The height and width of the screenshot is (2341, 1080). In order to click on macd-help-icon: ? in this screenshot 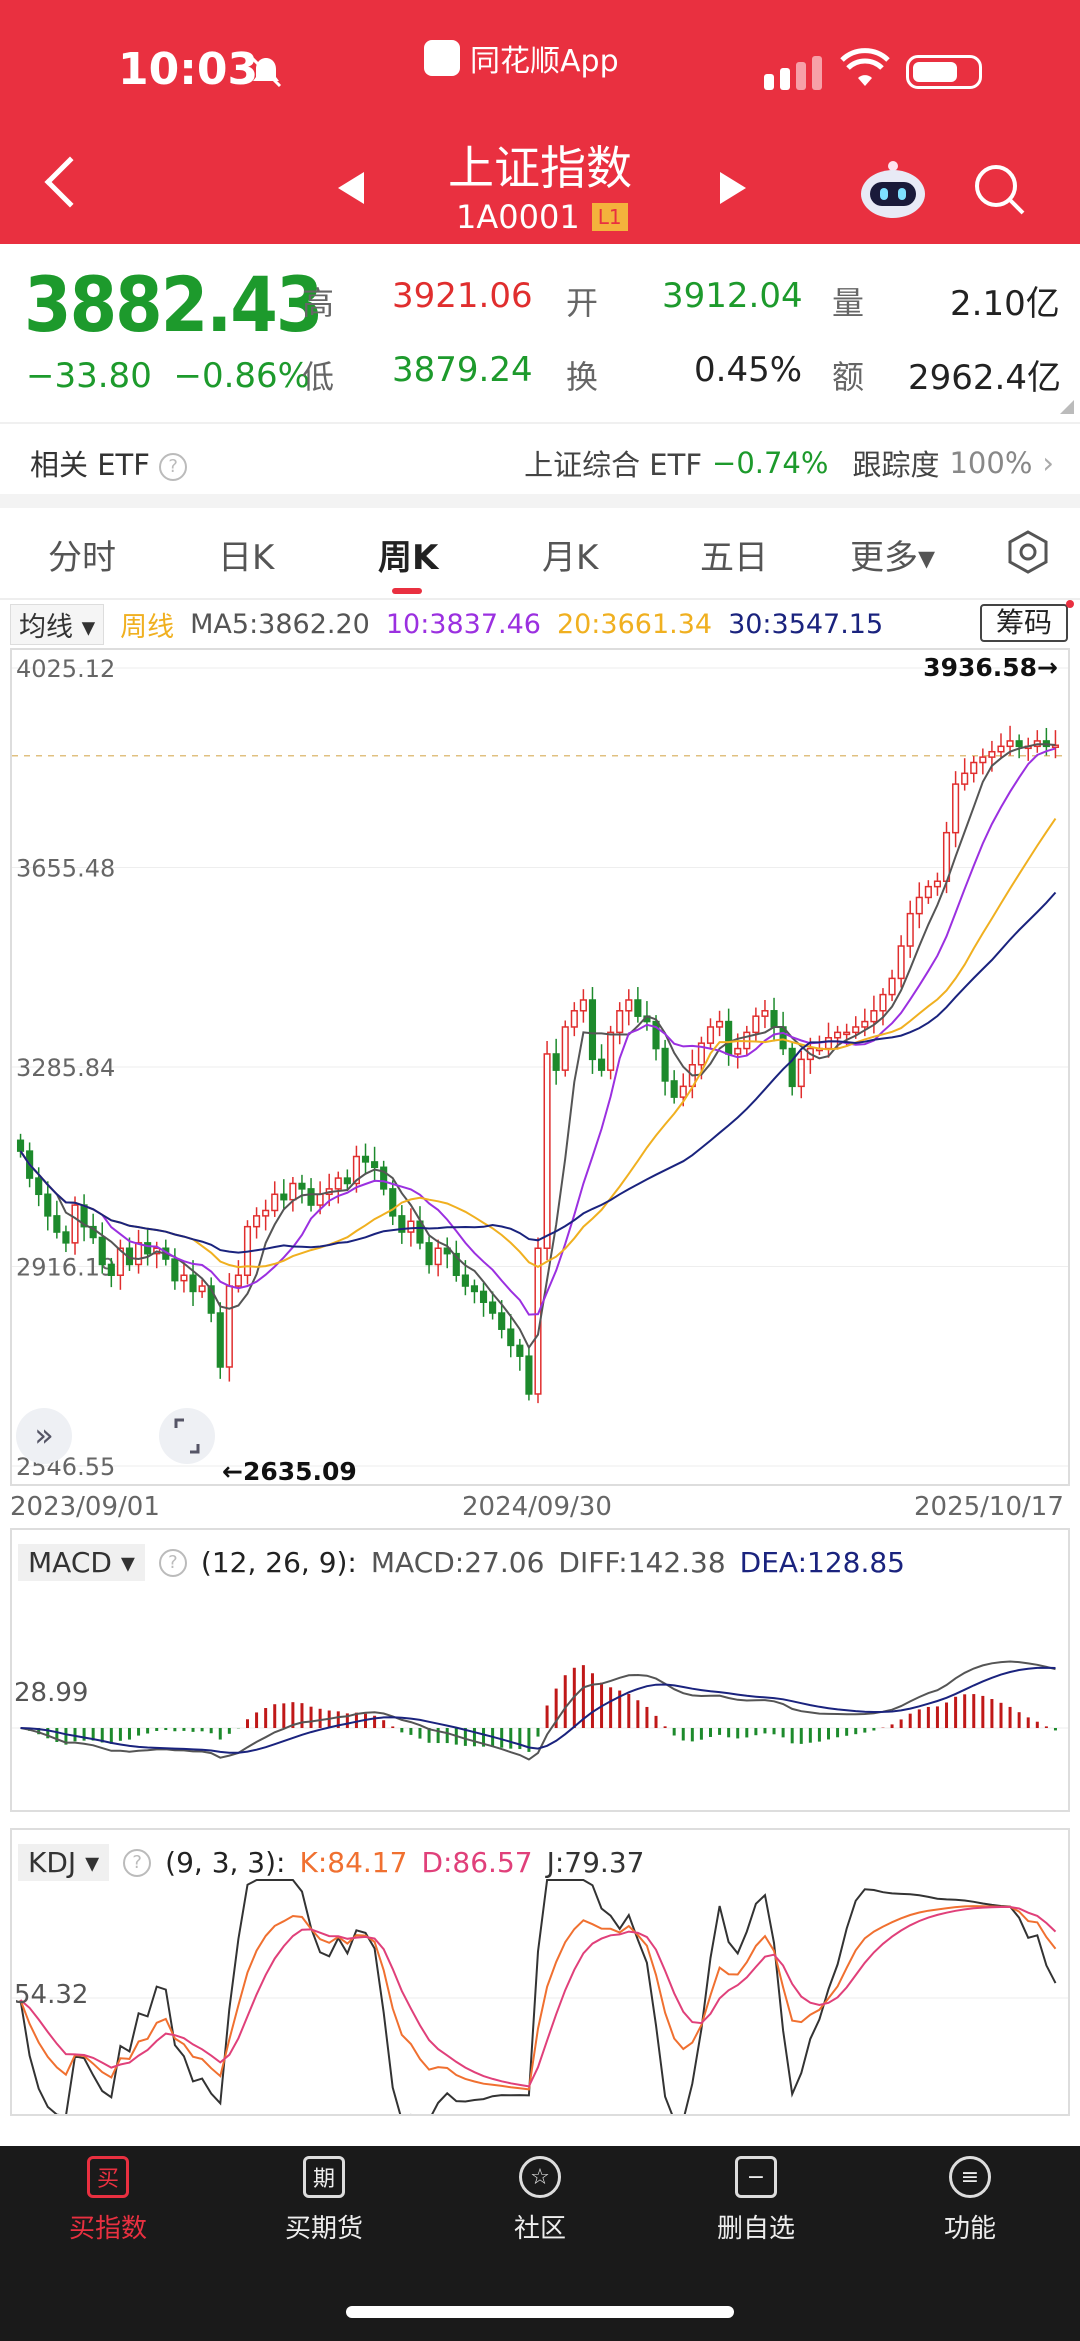, I will do `click(172, 1562)`.